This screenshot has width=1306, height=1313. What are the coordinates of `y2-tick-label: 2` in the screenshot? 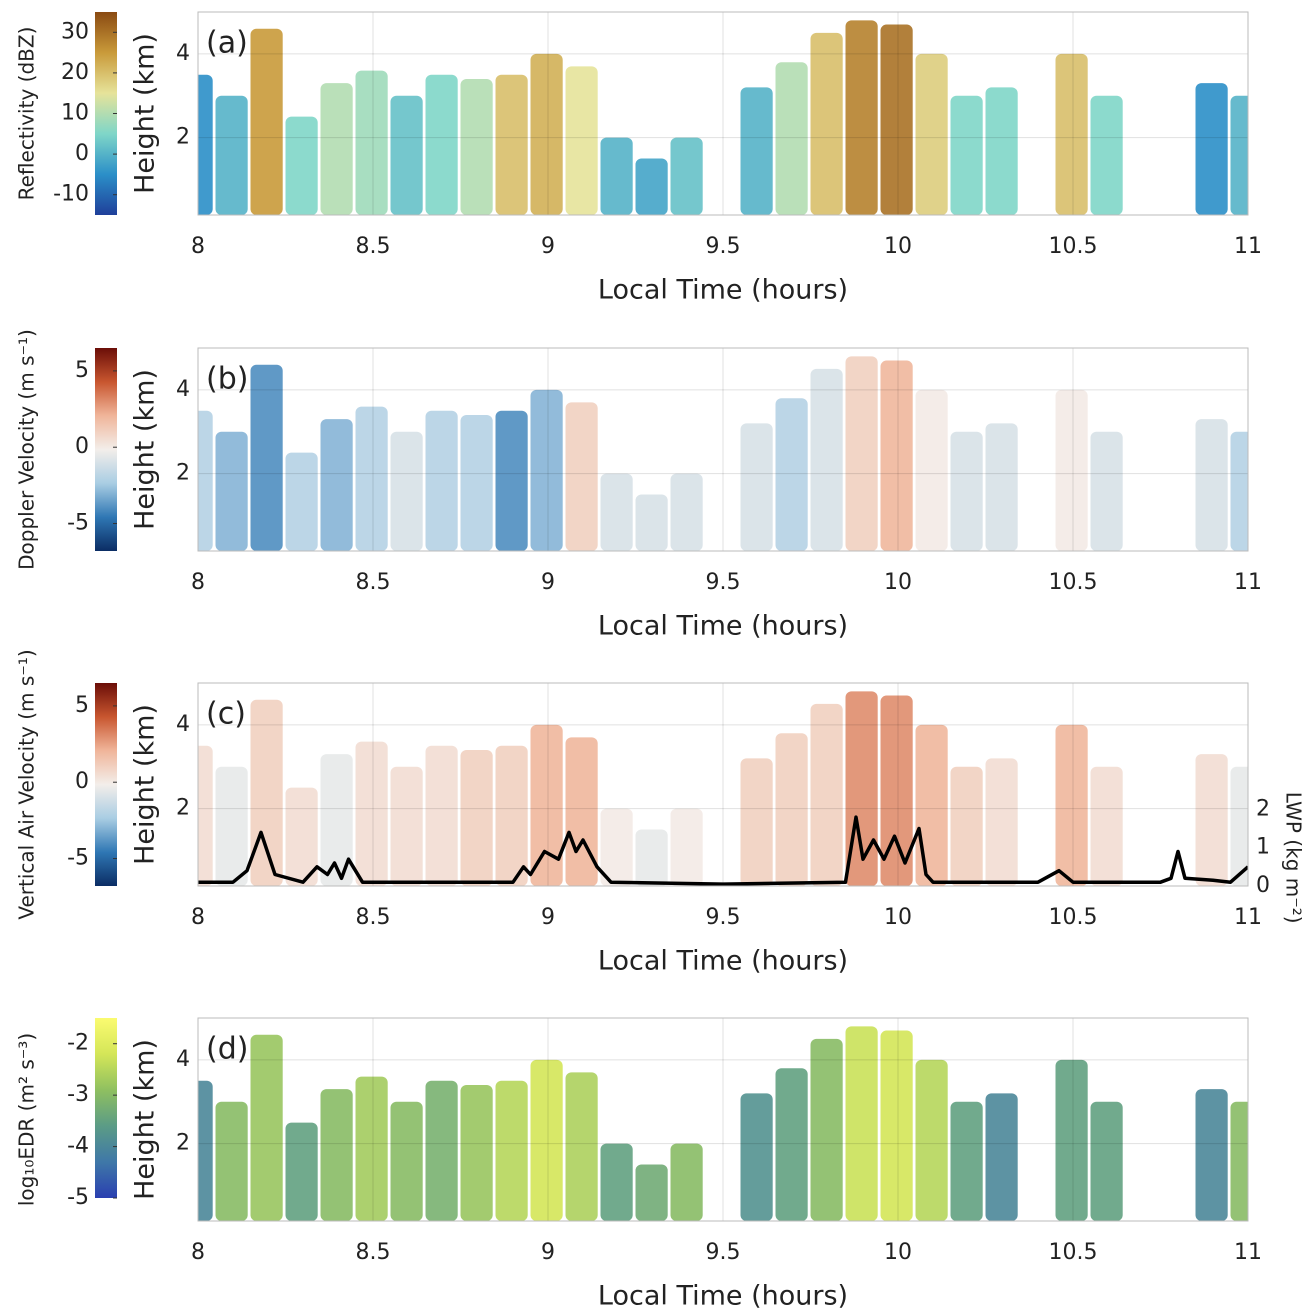 It's located at (1263, 808).